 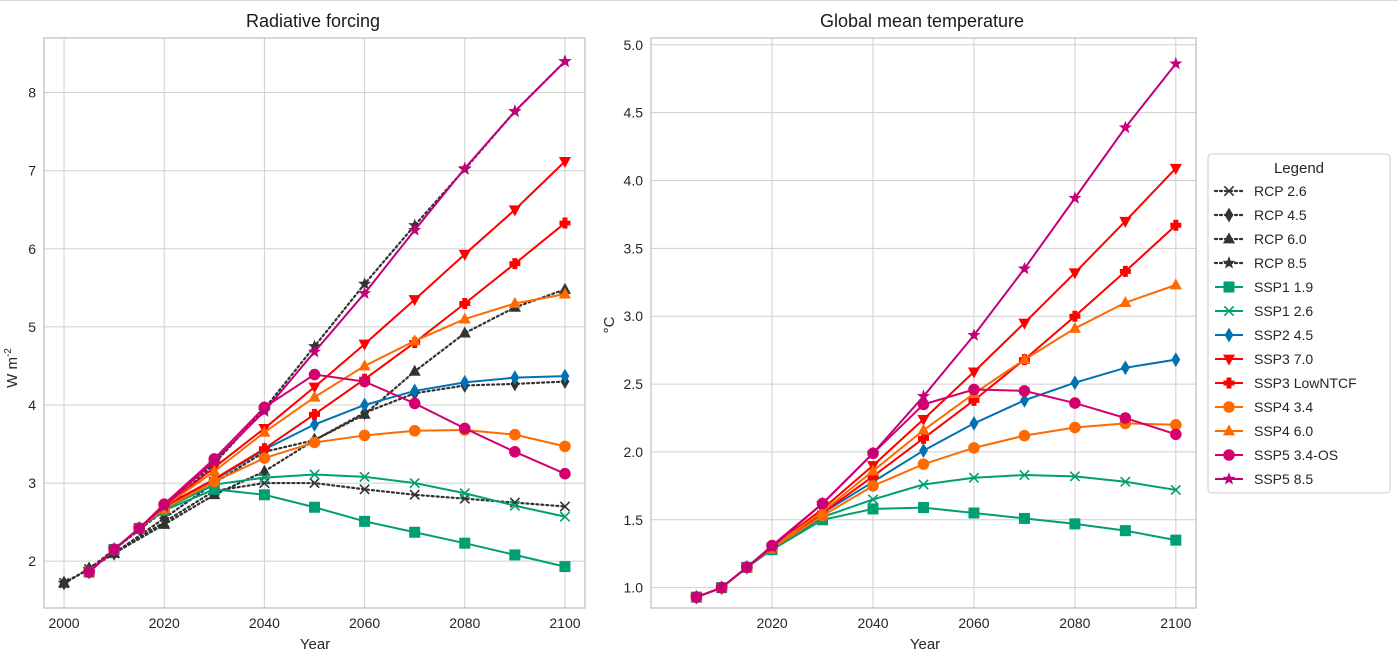 What do you see at coordinates (1280, 215) in the screenshot?
I see `legend-label: RCP 4.5` at bounding box center [1280, 215].